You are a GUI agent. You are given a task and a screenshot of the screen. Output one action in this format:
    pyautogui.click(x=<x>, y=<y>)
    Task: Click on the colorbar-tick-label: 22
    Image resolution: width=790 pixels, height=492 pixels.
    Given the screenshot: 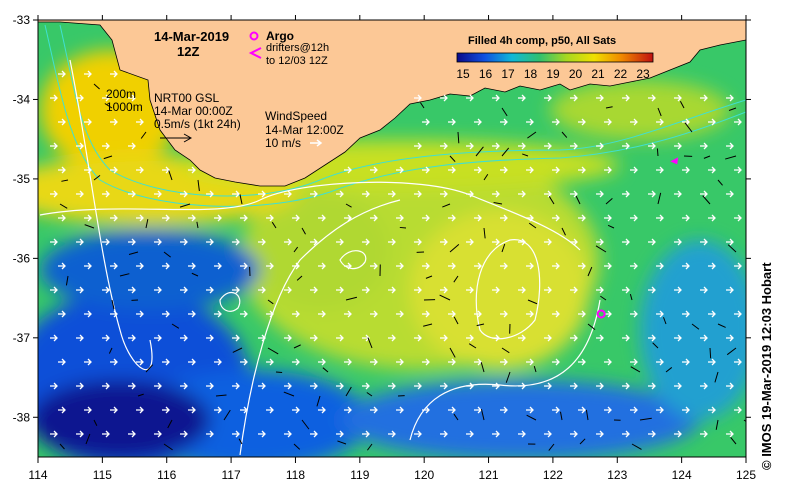 What is the action you would take?
    pyautogui.click(x=621, y=74)
    